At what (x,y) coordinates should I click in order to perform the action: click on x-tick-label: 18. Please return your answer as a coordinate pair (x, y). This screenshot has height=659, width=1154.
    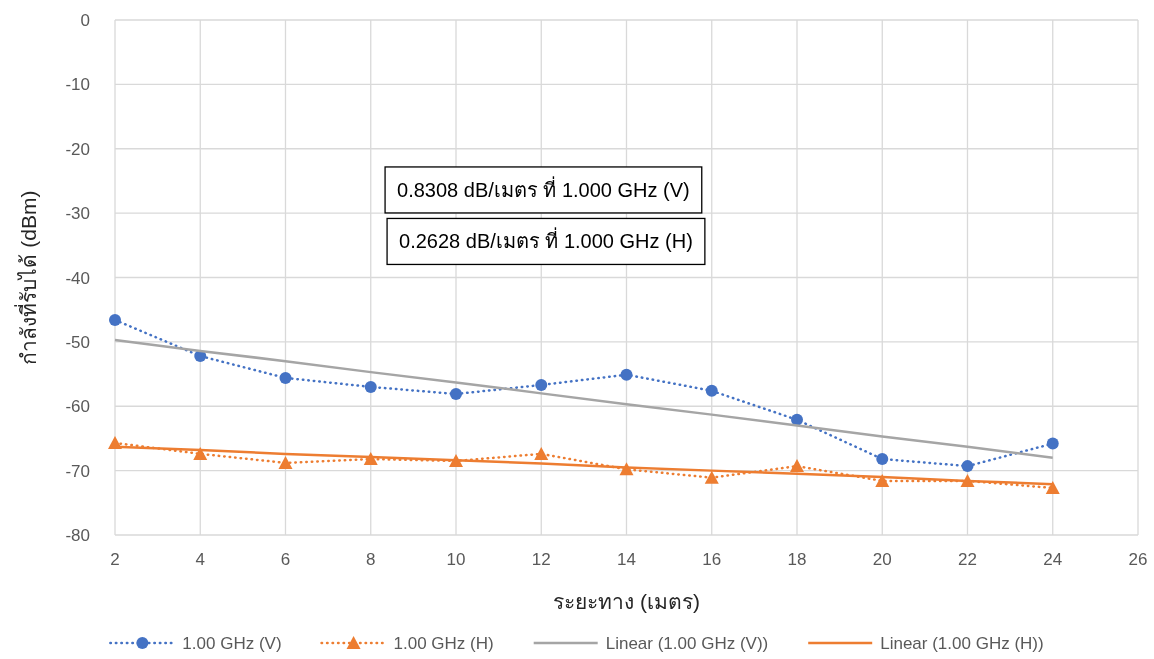
    Looking at the image, I should click on (797, 559).